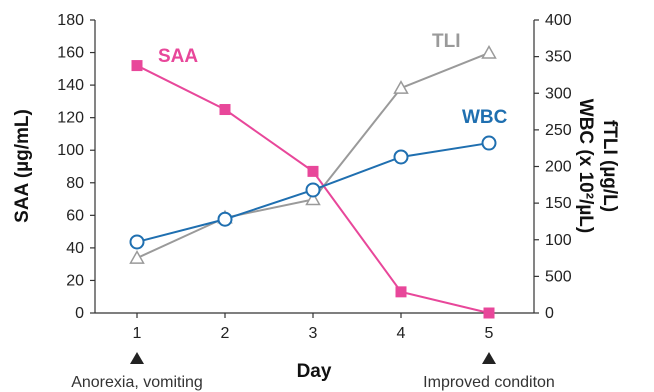 This screenshot has width=654, height=392. Describe the element at coordinates (178, 56) in the screenshot. I see `series-label-saa: SAA` at that location.